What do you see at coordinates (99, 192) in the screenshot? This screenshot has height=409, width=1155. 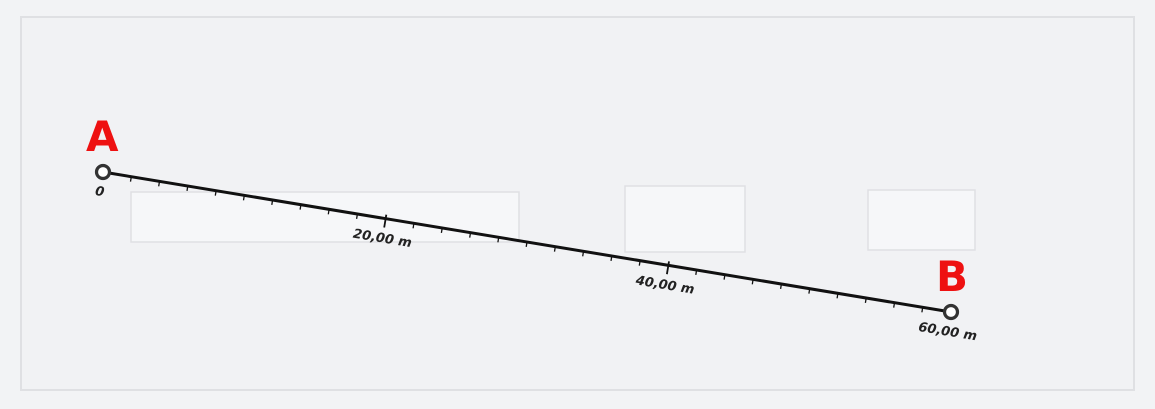 I see `ruler-distance-label: 0` at bounding box center [99, 192].